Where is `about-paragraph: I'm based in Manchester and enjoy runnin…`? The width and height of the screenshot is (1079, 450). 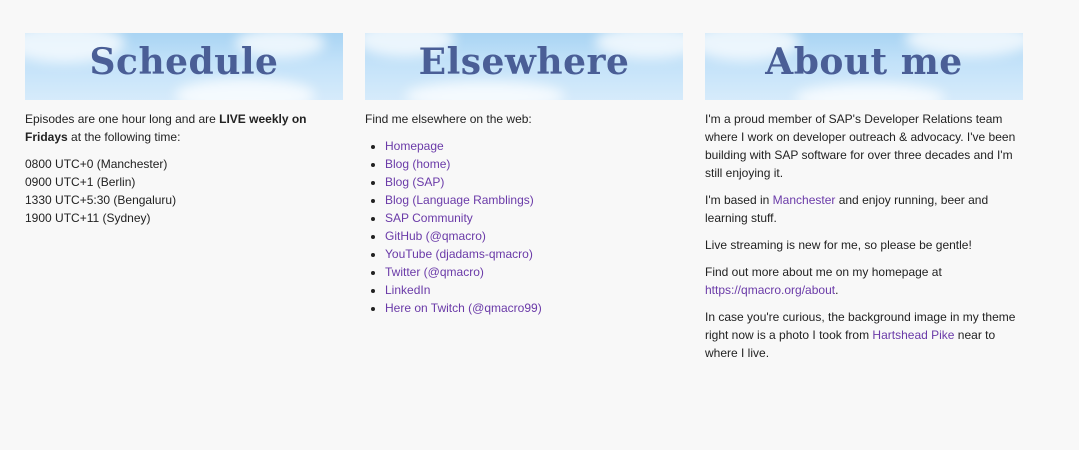
about-paragraph: I'm based in Manchester and enjoy runnin… is located at coordinates (864, 209).